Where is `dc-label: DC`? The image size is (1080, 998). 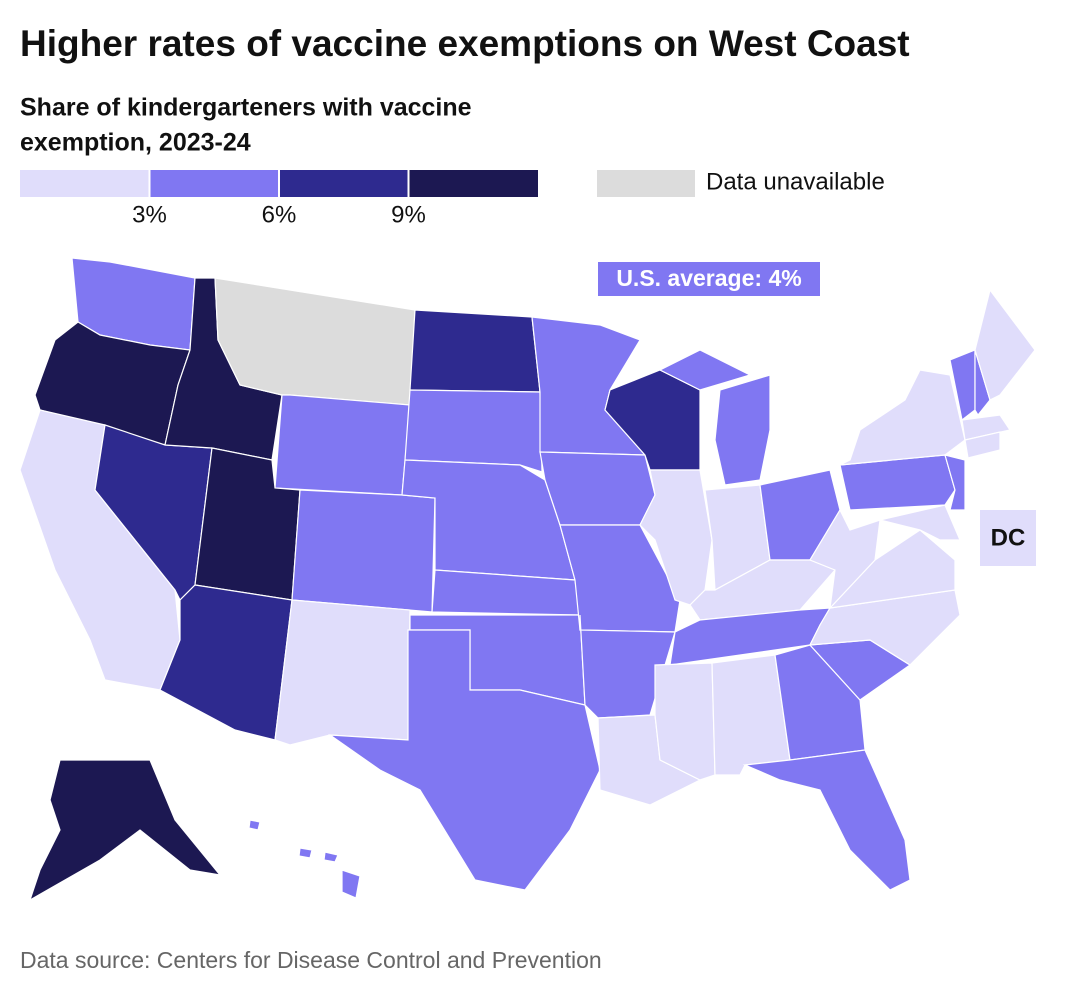 dc-label: DC is located at coordinates (1008, 537).